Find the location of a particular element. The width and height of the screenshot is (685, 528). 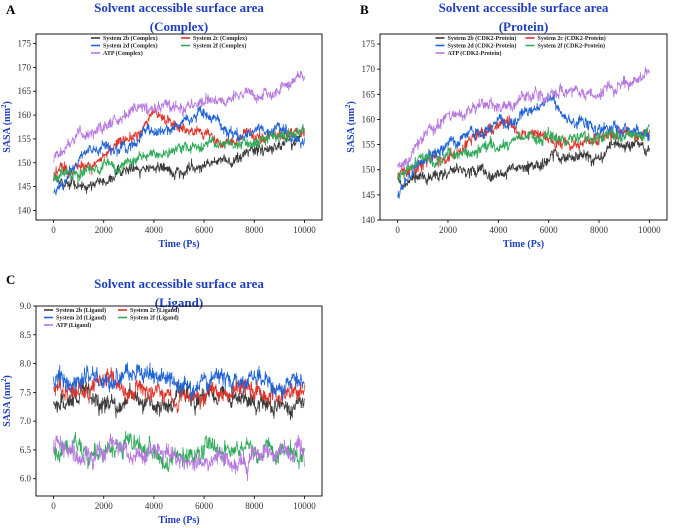

y-tick-label: 6.5 is located at coordinates (26, 450).